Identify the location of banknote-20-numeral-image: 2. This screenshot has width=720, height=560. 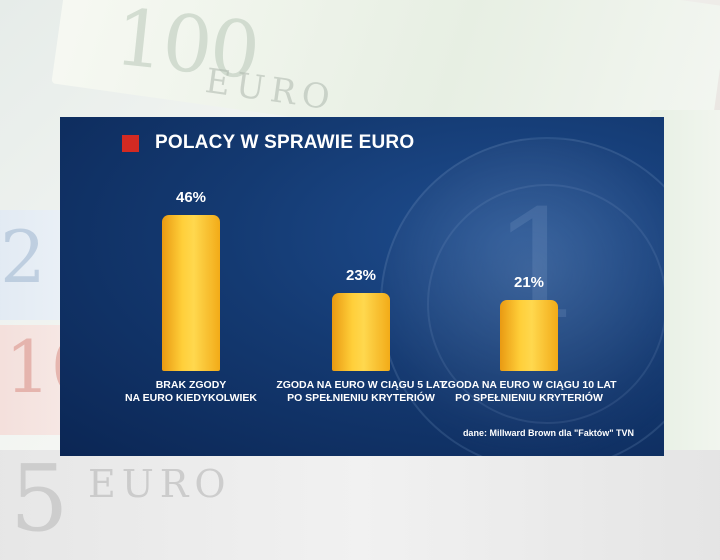
(23, 257).